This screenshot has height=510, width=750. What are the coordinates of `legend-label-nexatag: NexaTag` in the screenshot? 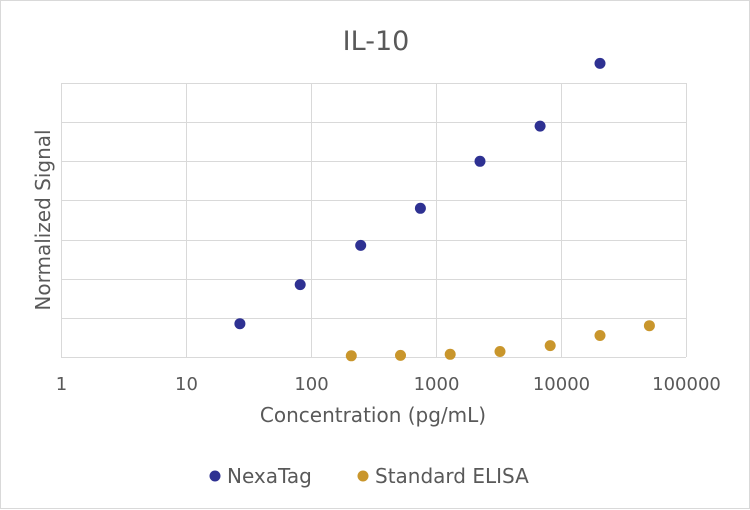 It's located at (269, 476).